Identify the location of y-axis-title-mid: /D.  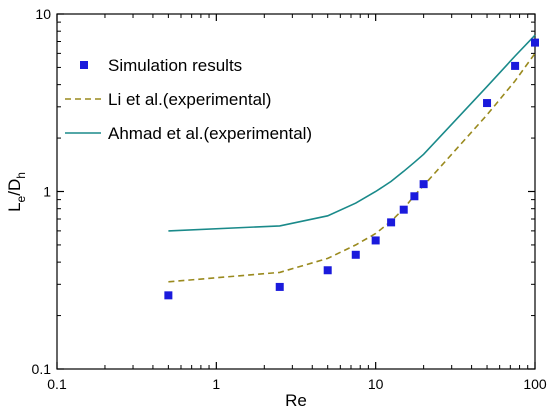
(14, 187).